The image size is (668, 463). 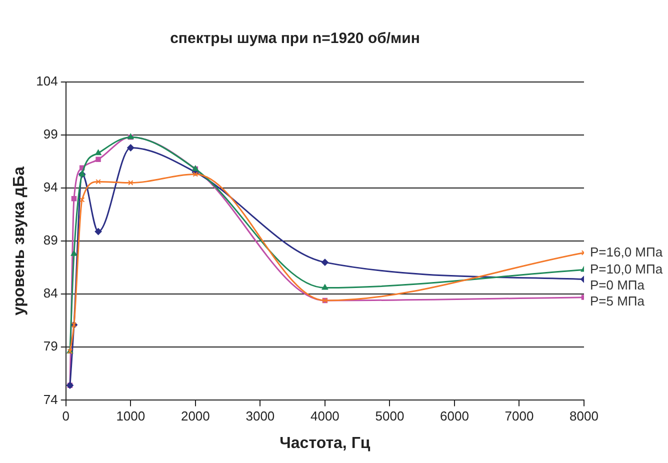 What do you see at coordinates (195, 416) in the screenshot?
I see `x-tick-label: 2000` at bounding box center [195, 416].